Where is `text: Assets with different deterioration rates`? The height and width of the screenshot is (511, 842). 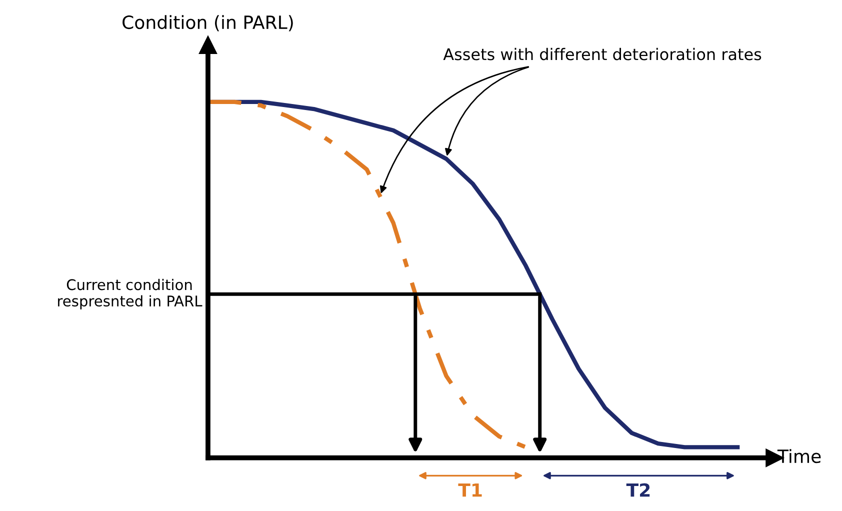
text: Assets with different deterioration rates is located at coordinates (602, 54).